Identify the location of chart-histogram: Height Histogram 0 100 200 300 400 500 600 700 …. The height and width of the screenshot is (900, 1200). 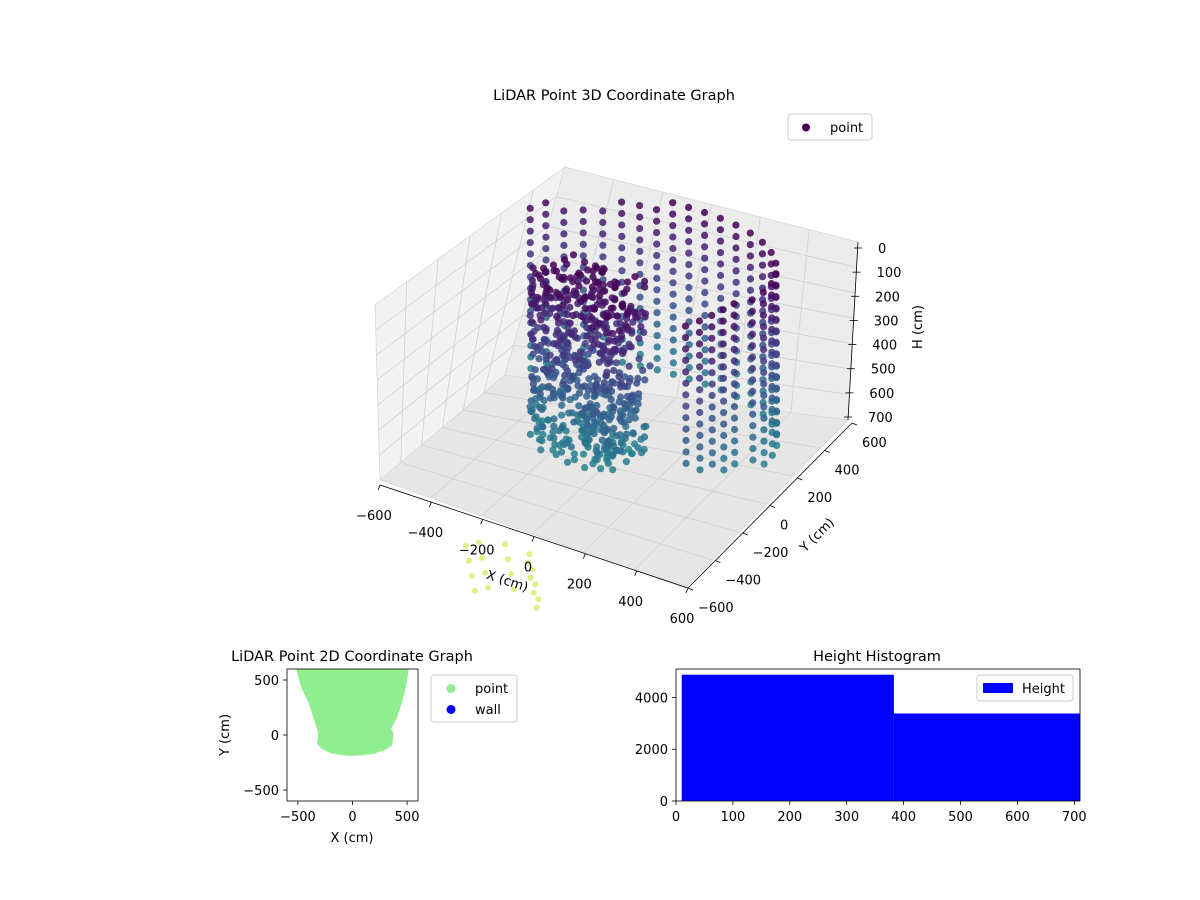
(861, 737).